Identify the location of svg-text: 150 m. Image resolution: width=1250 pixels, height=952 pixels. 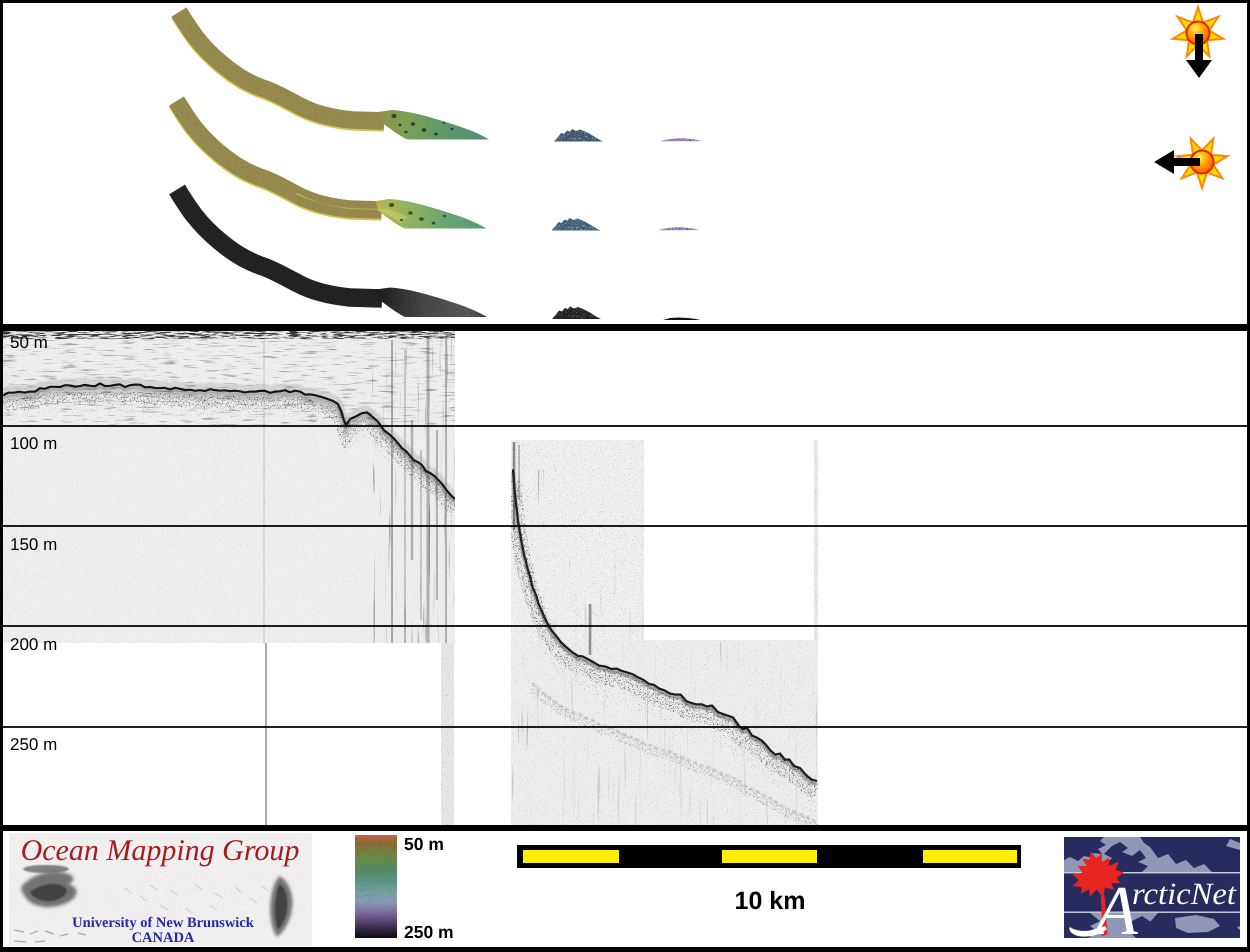
(33, 544).